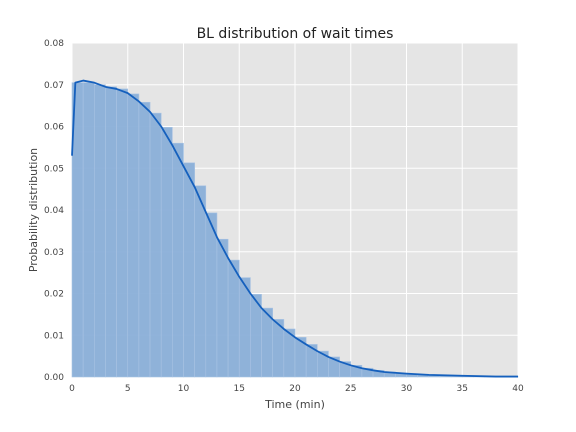 Image resolution: width=576 pixels, height=432 pixels. I want to click on y-tick-label: 0.06, so click(54, 128).